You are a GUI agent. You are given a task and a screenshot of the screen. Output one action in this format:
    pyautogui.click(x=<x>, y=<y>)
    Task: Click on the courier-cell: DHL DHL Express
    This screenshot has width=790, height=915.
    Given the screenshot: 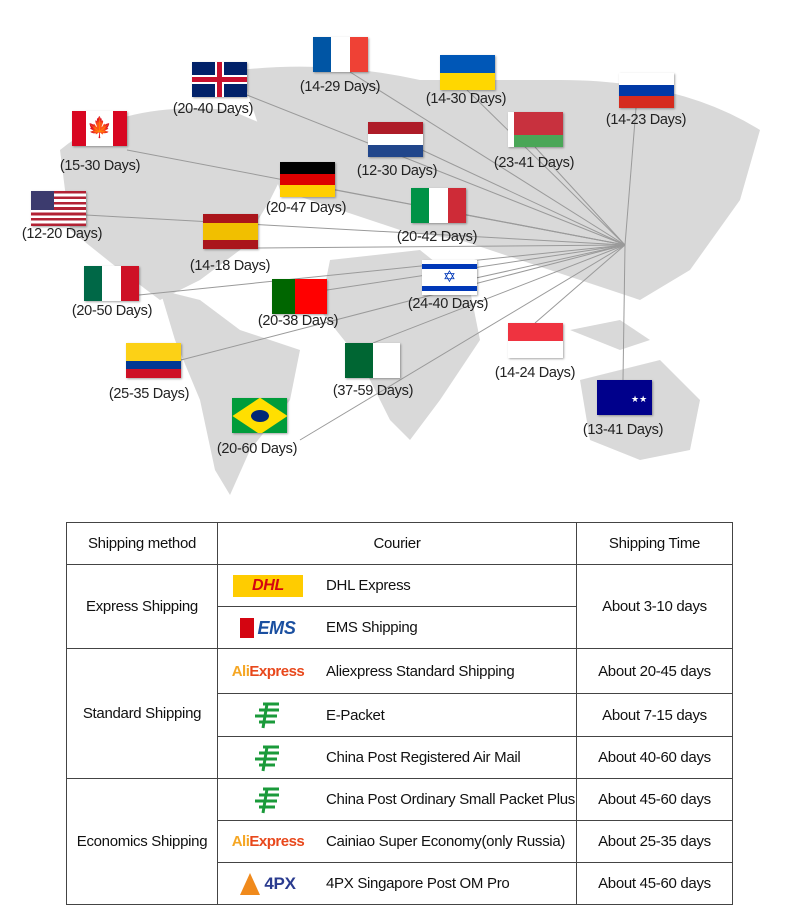 What is the action you would take?
    pyautogui.click(x=397, y=585)
    